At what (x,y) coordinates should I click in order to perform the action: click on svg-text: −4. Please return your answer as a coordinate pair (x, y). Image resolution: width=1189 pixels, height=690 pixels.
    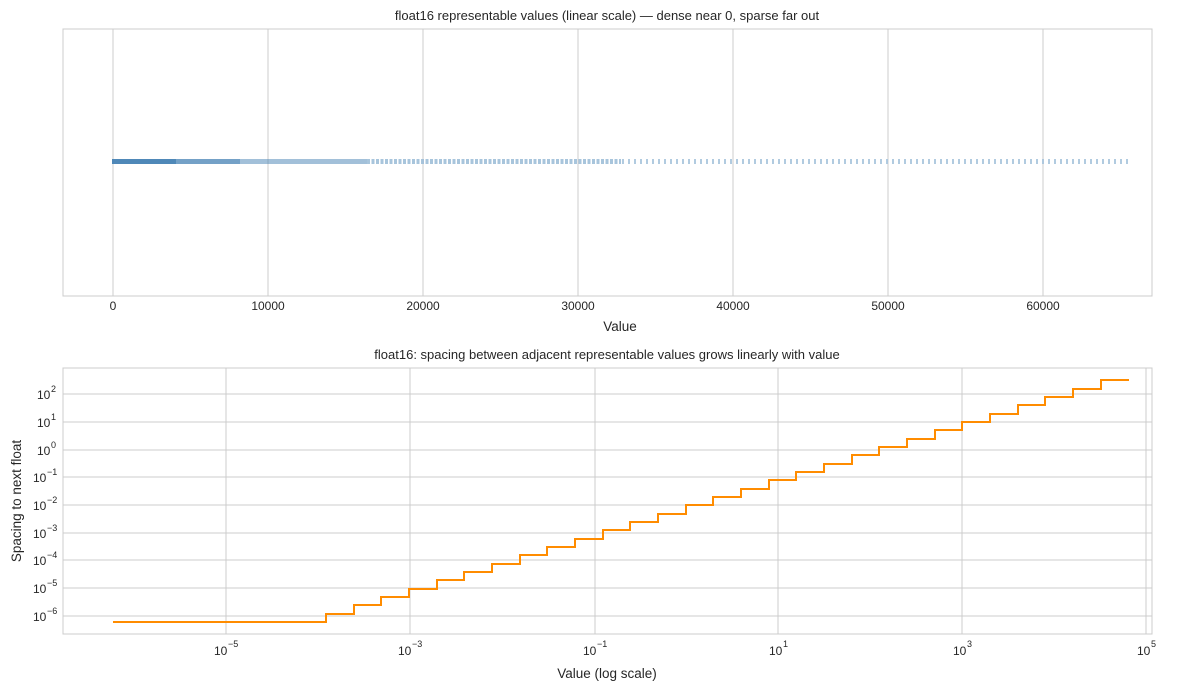
    Looking at the image, I should click on (52, 555).